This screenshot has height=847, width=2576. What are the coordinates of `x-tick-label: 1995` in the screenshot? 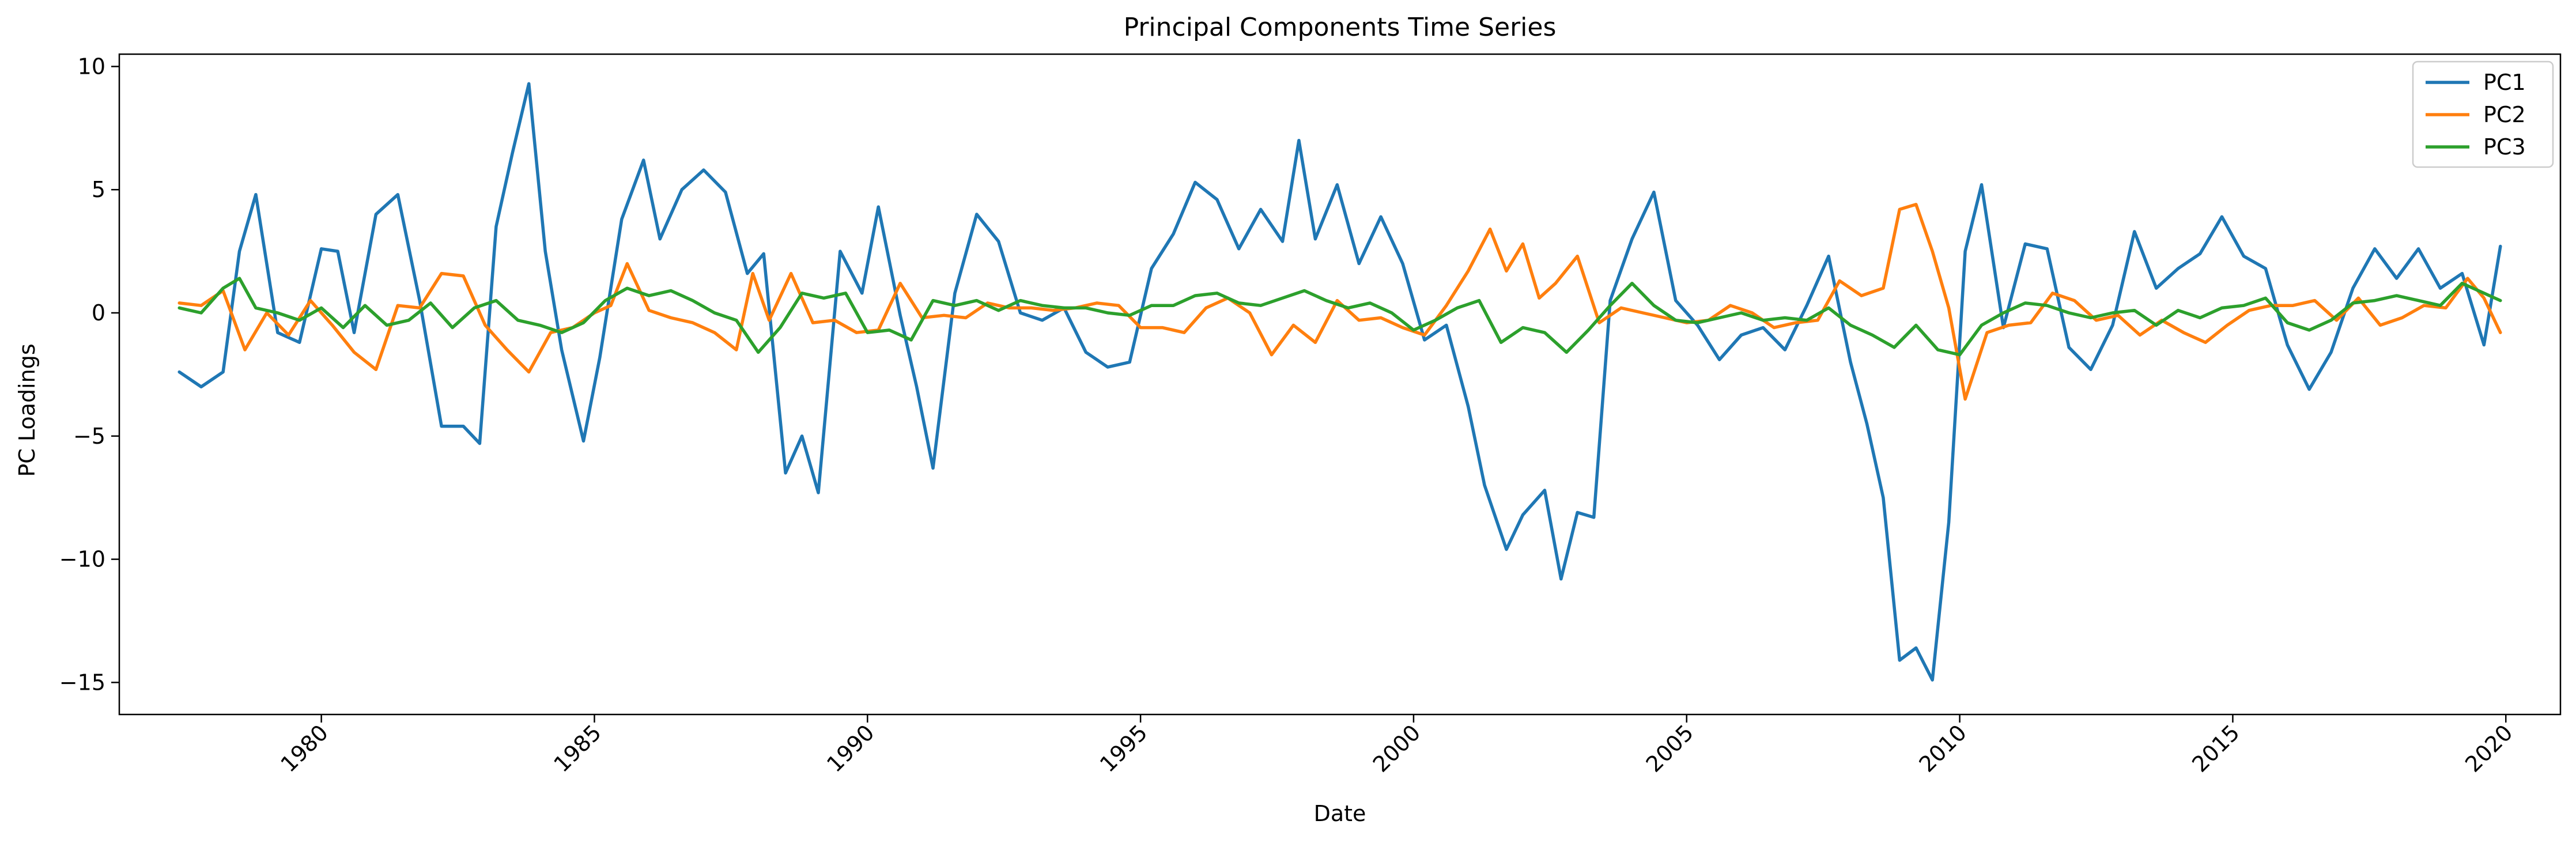 It's located at (1124, 748).